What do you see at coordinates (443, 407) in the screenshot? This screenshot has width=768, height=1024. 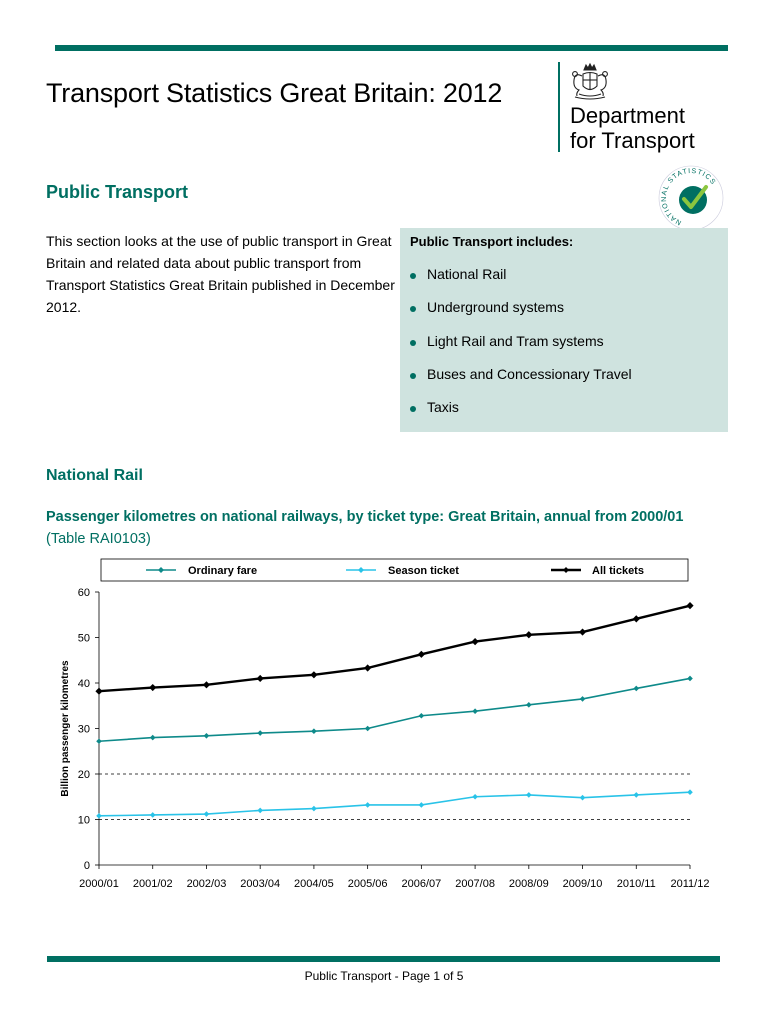 I see `list-item-label: Taxis` at bounding box center [443, 407].